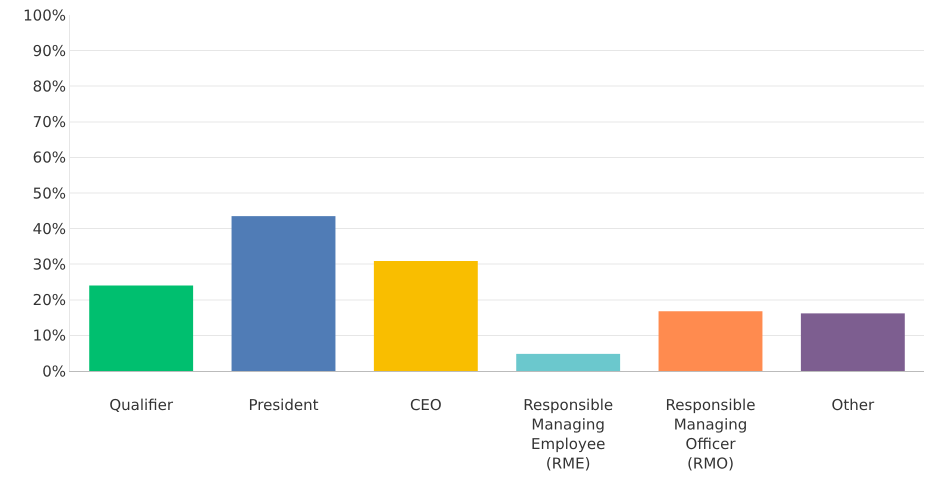 The image size is (929, 478). I want to click on y-tick-label: 50%, so click(49, 193).